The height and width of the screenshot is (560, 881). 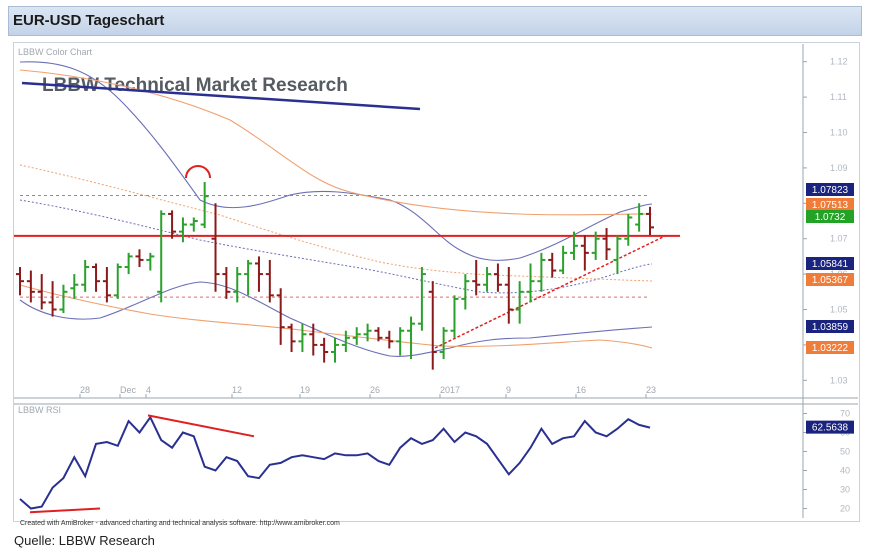 What do you see at coordinates (148, 390) in the screenshot?
I see `x-tick-label: 4` at bounding box center [148, 390].